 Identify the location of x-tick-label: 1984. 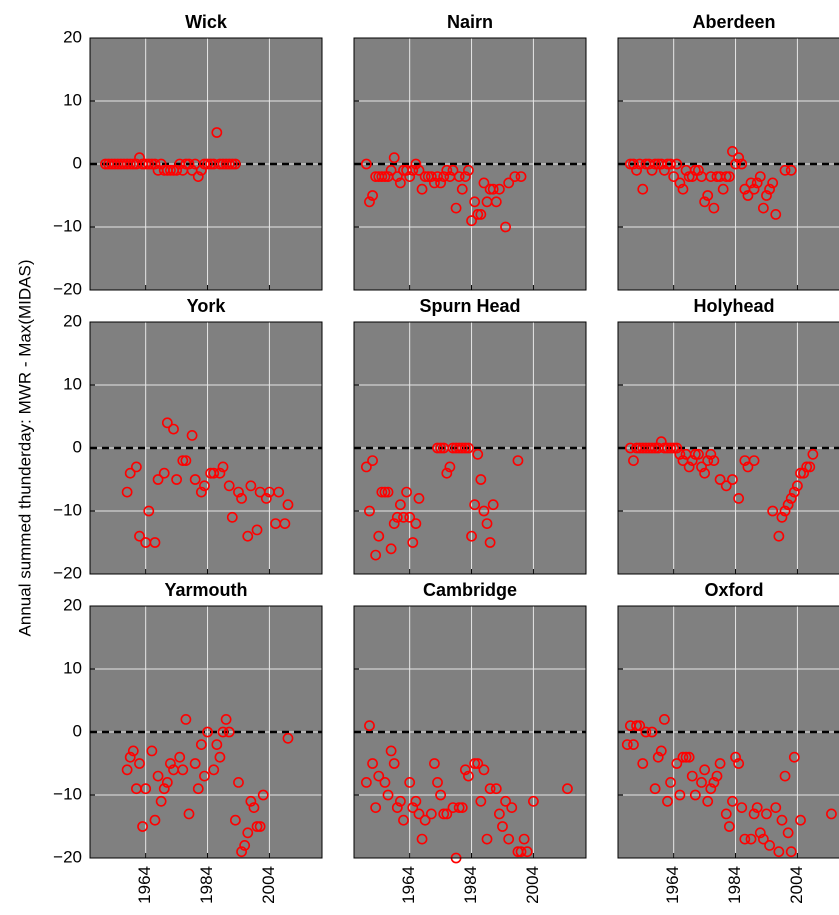
(734, 885).